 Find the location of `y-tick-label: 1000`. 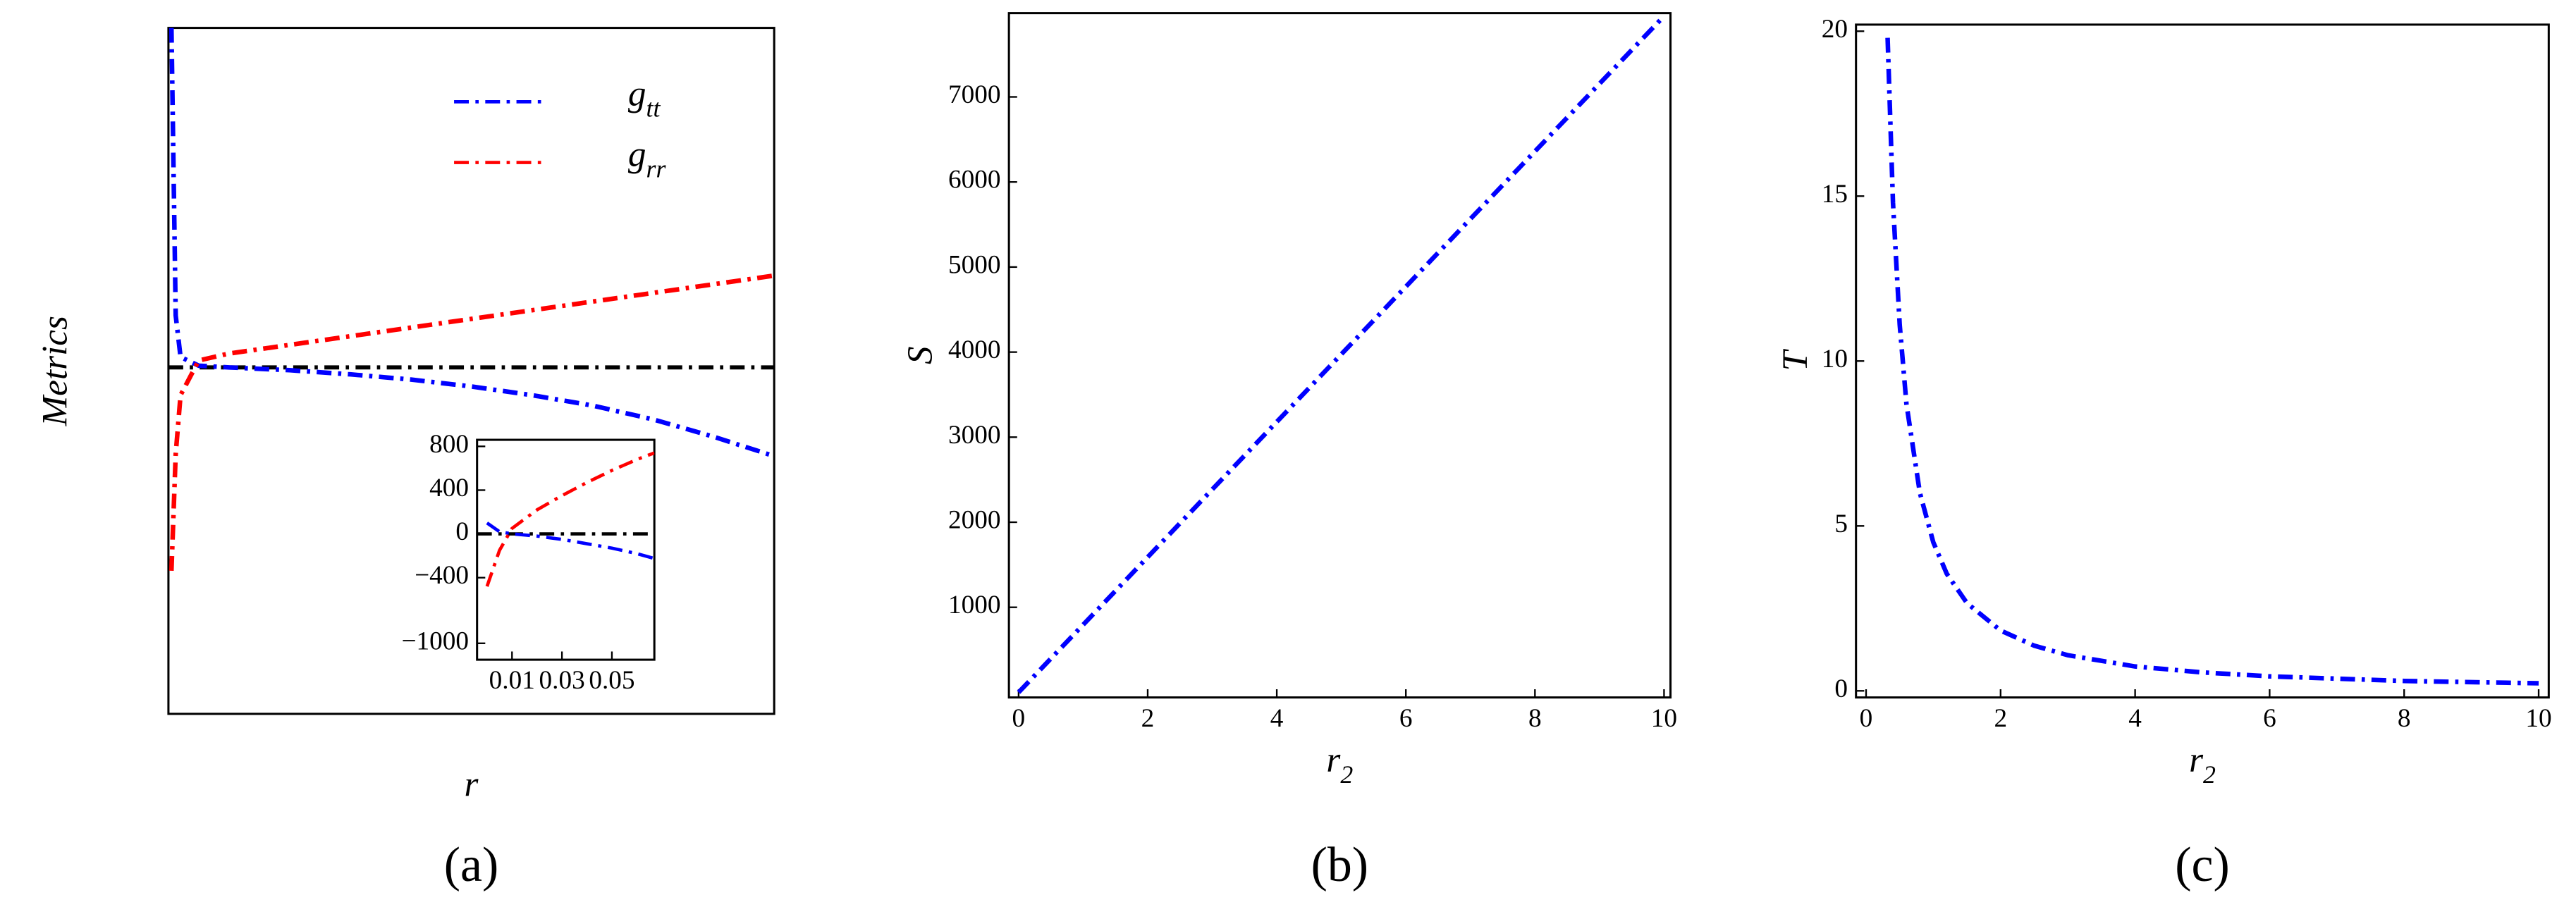

y-tick-label: 1000 is located at coordinates (974, 605).